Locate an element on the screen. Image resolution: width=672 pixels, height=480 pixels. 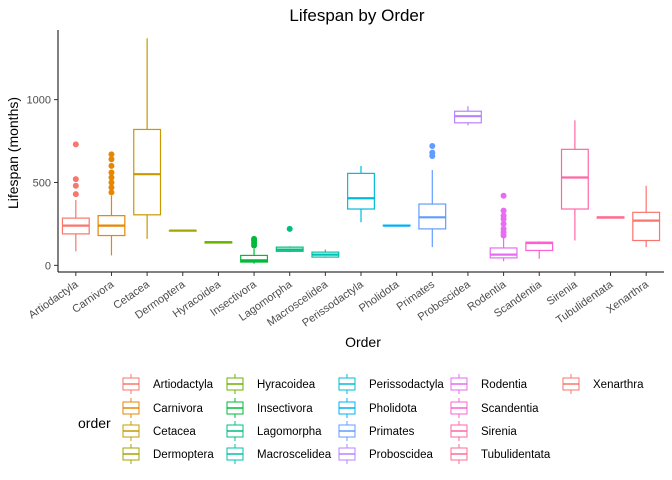
legend-item-lagomorpha: Lagomorpha is located at coordinates (274, 431).